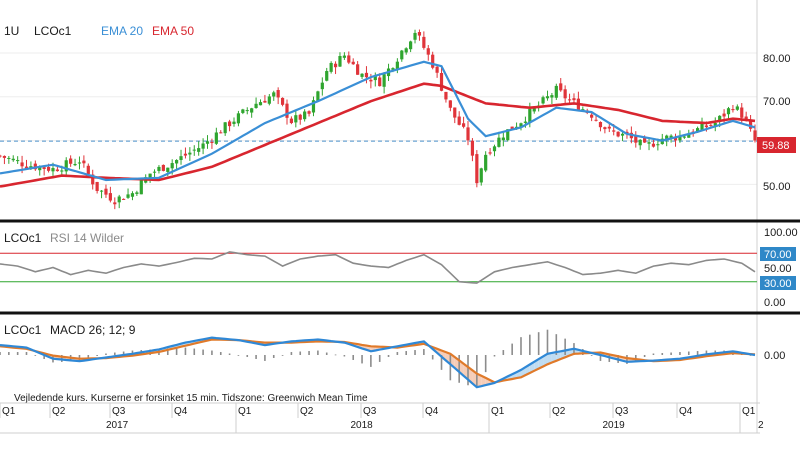 This screenshot has width=800, height=450. What do you see at coordinates (776, 146) in the screenshot?
I see `last-price-value: 59.88` at bounding box center [776, 146].